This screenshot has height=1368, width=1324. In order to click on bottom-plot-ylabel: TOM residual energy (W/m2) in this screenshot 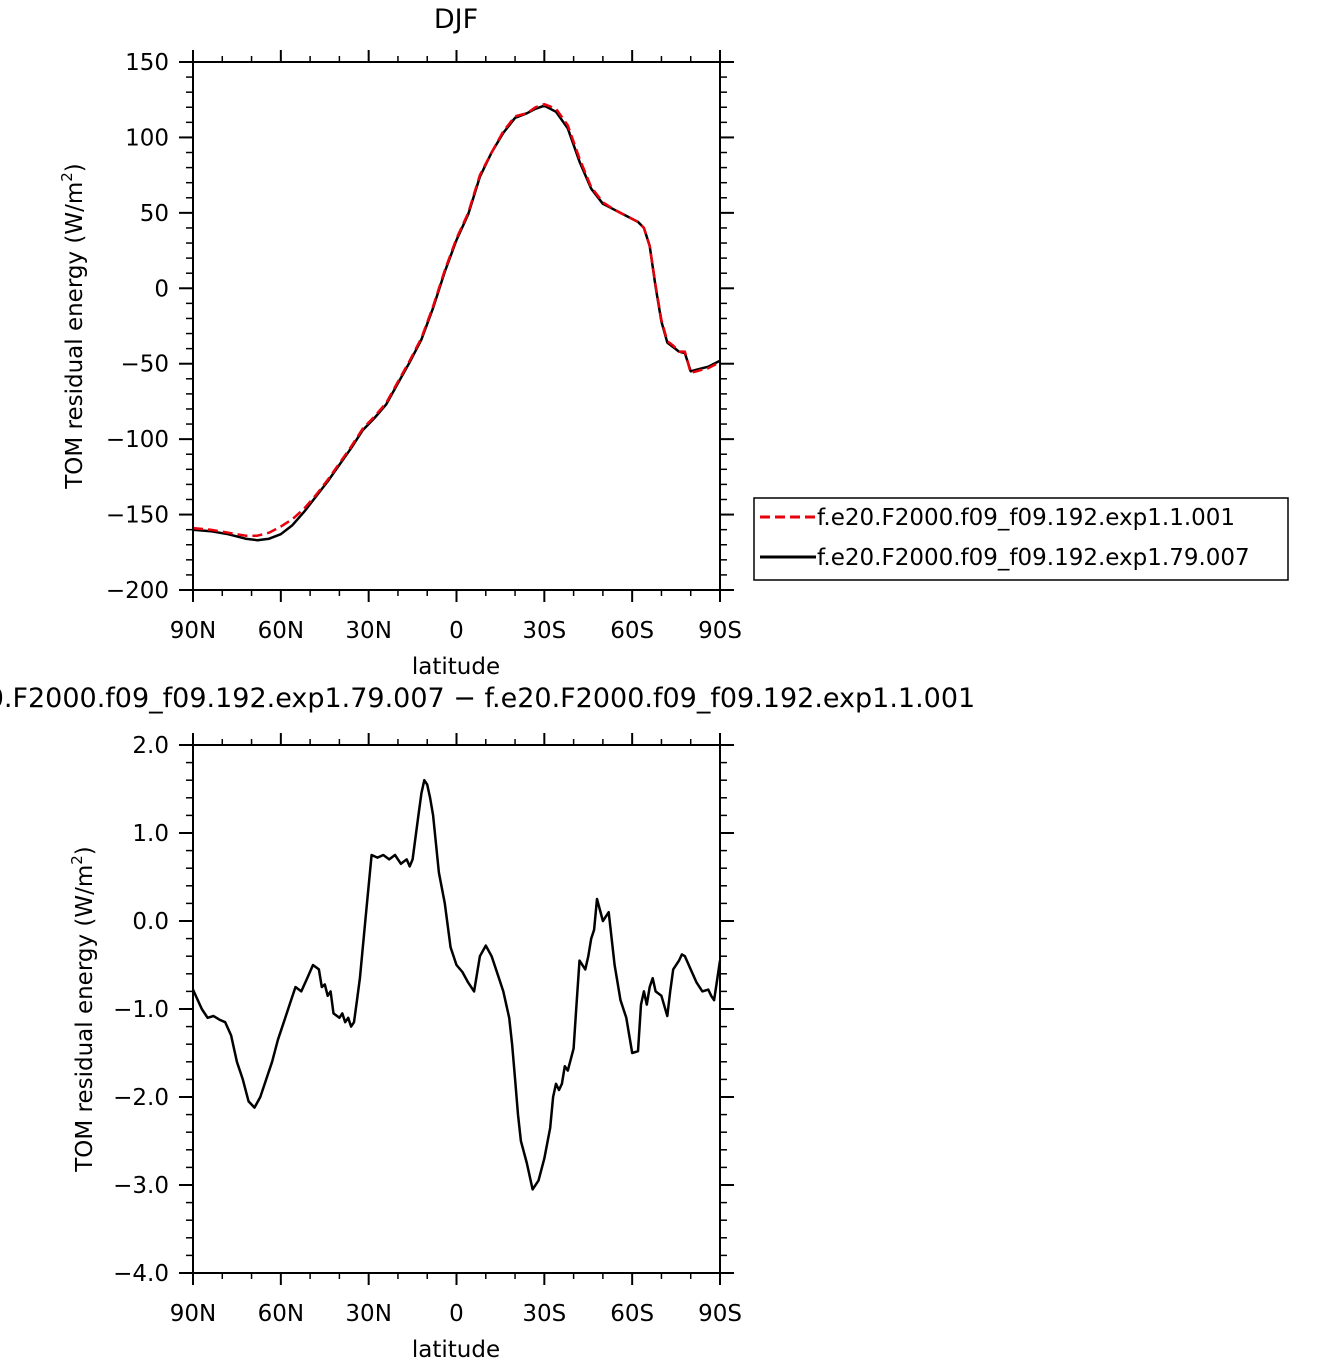, I will do `click(83, 1009)`.